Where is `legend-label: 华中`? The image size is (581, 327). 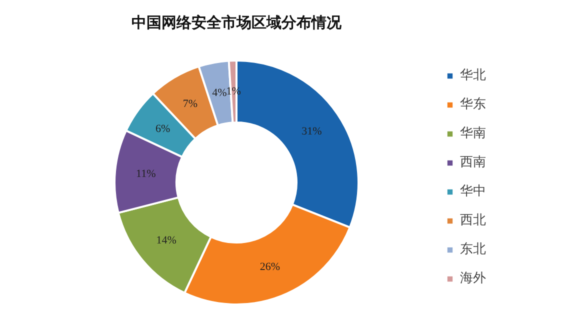
legend-label: 华中 is located at coordinates (473, 191).